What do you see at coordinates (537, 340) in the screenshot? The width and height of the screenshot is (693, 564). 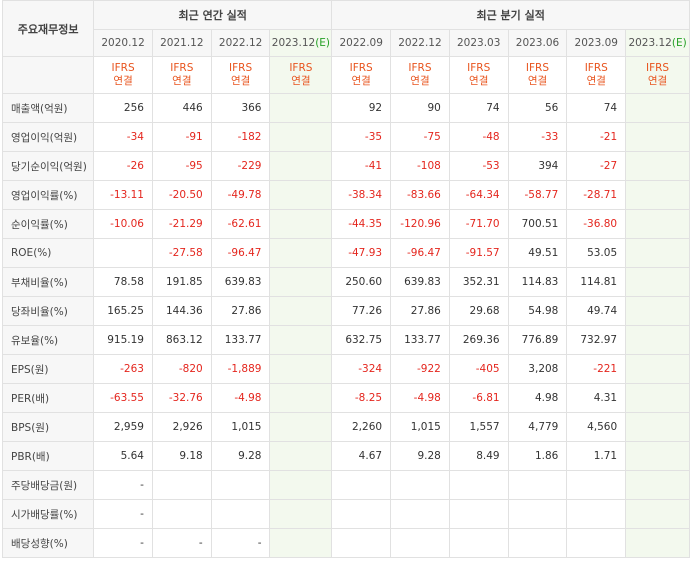 I see `table-cell: 776.89` at bounding box center [537, 340].